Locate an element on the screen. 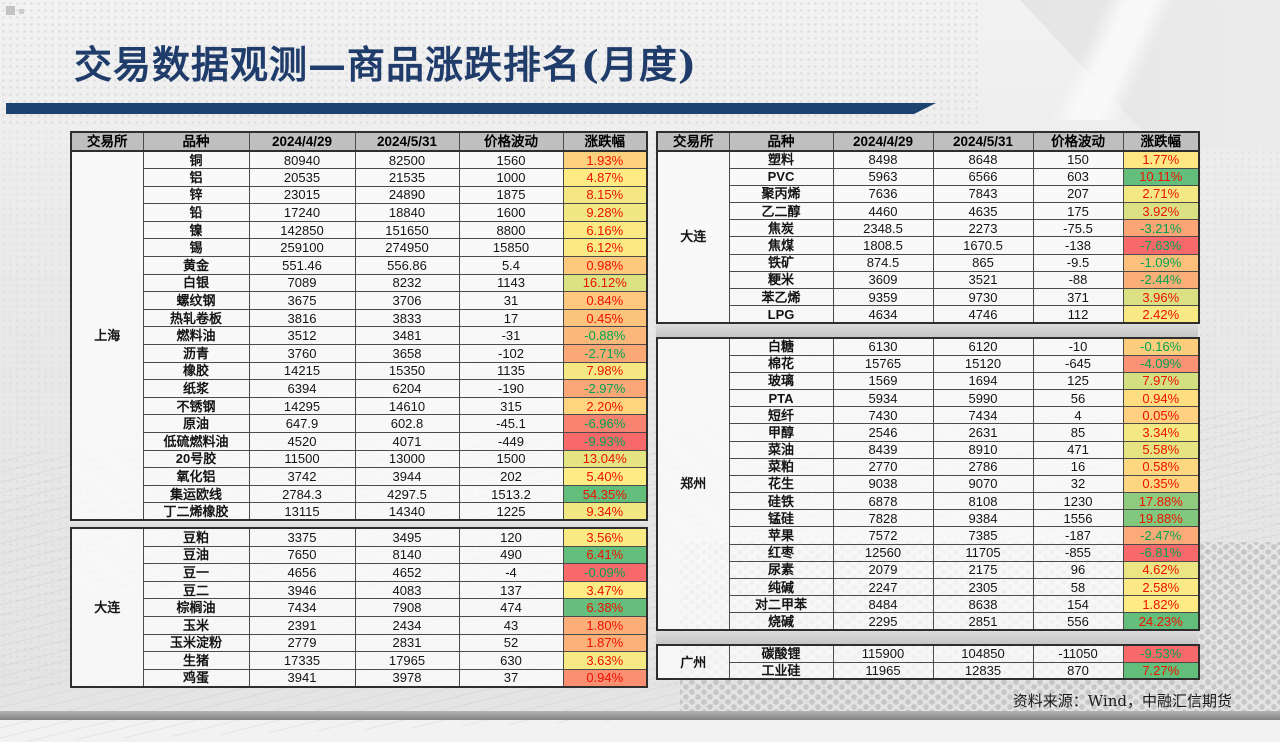 This screenshot has height=742, width=1280. variety-name: 鸡蛋 is located at coordinates (196, 678).